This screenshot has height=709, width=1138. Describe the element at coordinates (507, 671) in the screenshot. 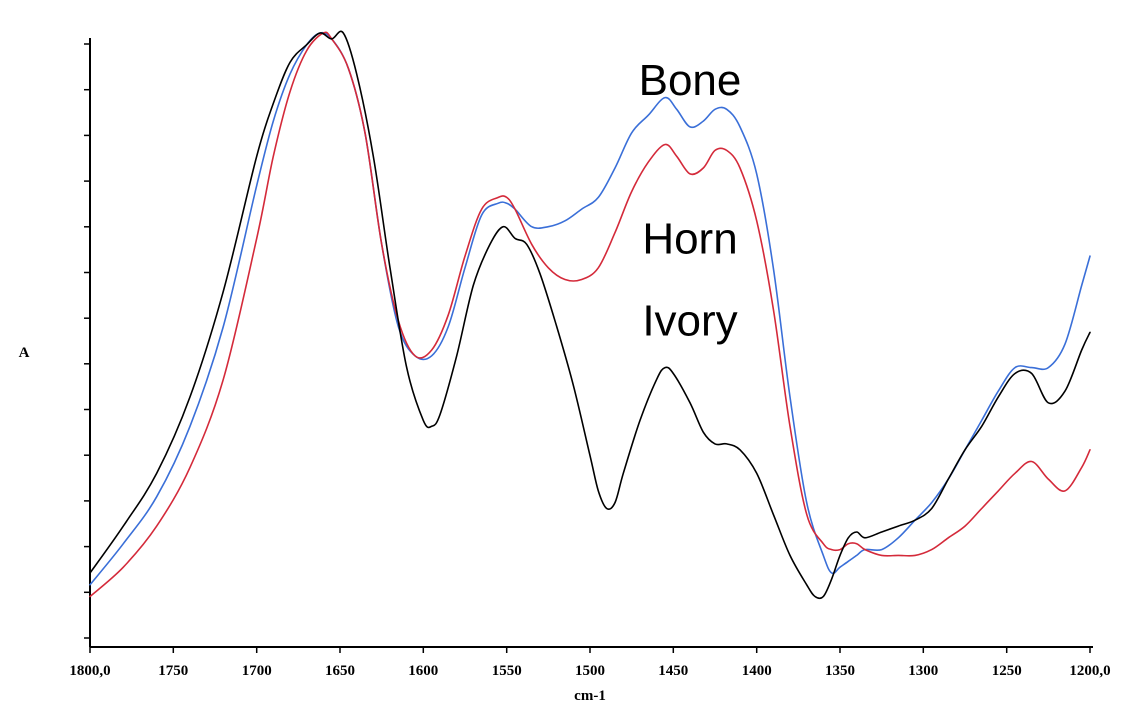

I see `x-tick-label: 1550` at that location.